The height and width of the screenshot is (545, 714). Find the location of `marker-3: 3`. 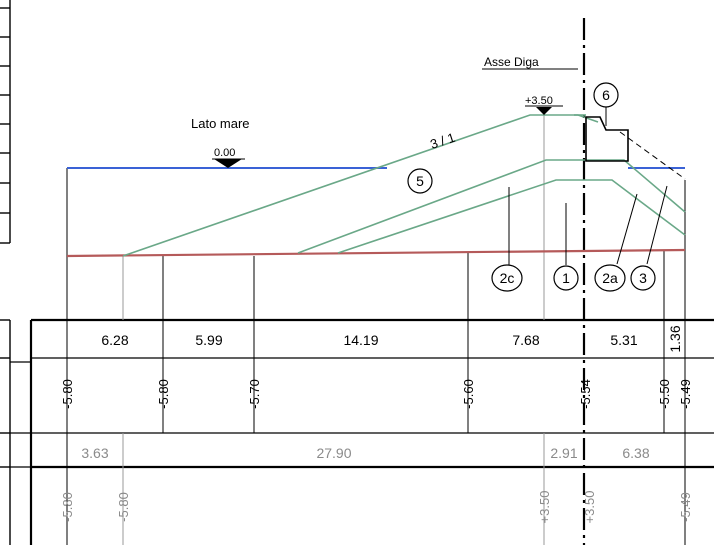

marker-3: 3 is located at coordinates (643, 278).